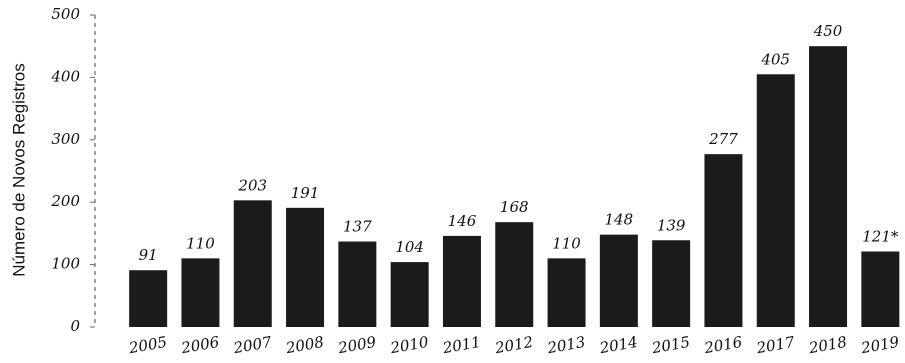  What do you see at coordinates (357, 227) in the screenshot?
I see `value-label: 137` at bounding box center [357, 227].